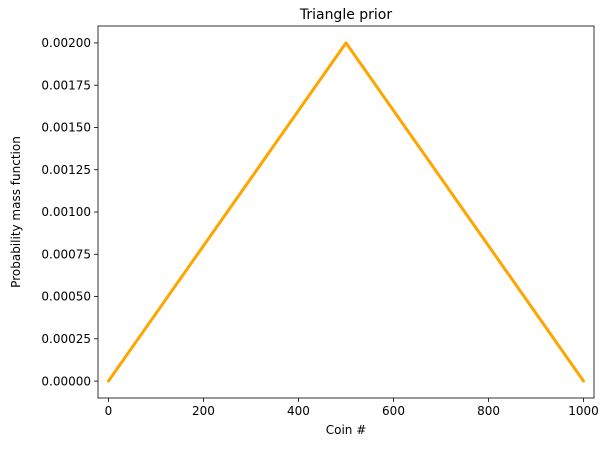  What do you see at coordinates (298, 411) in the screenshot?
I see `x-tick-label: 400` at bounding box center [298, 411].